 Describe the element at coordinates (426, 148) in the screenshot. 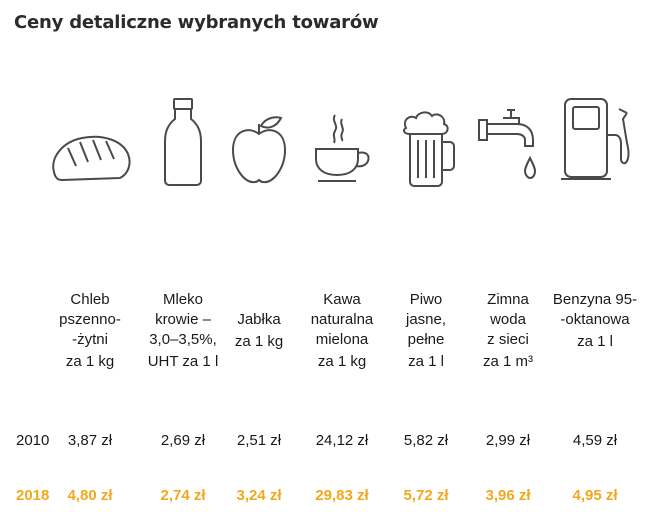

I see `beer-mug-icon` at that location.